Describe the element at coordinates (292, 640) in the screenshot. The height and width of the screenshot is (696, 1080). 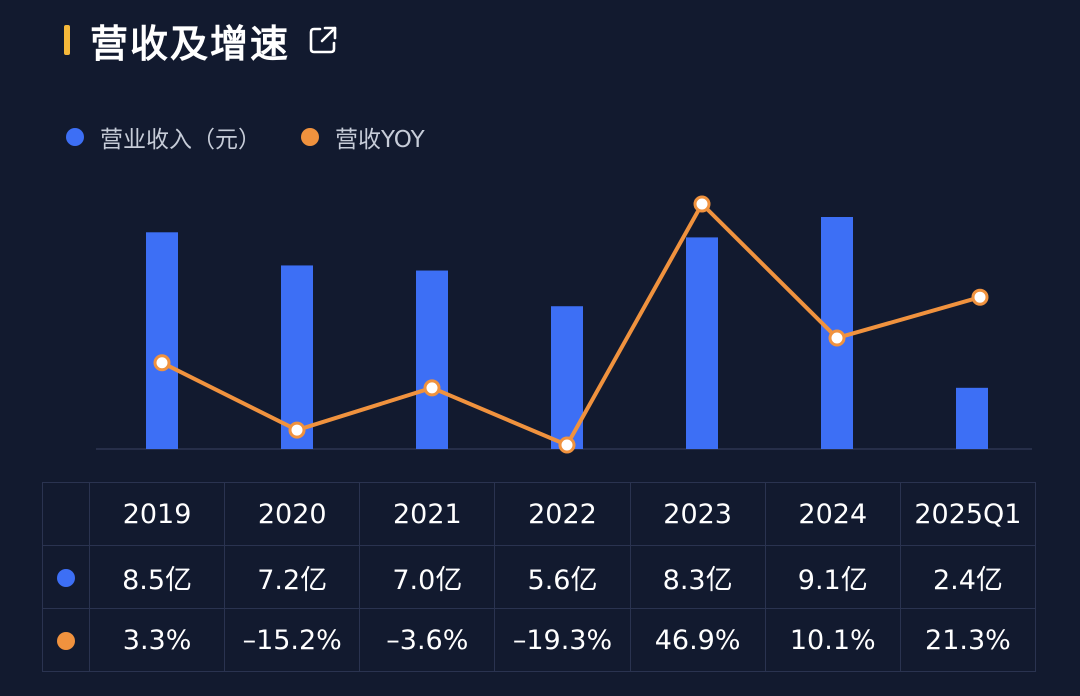
I see `table-yoy-cell: –15.2%` at that location.